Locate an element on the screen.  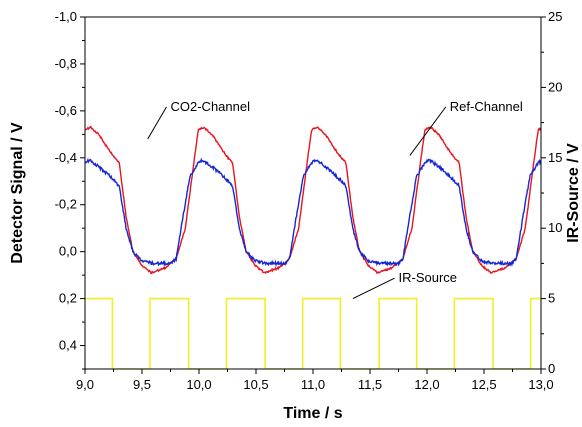
y-tick-label: -0,6 is located at coordinates (66, 110).